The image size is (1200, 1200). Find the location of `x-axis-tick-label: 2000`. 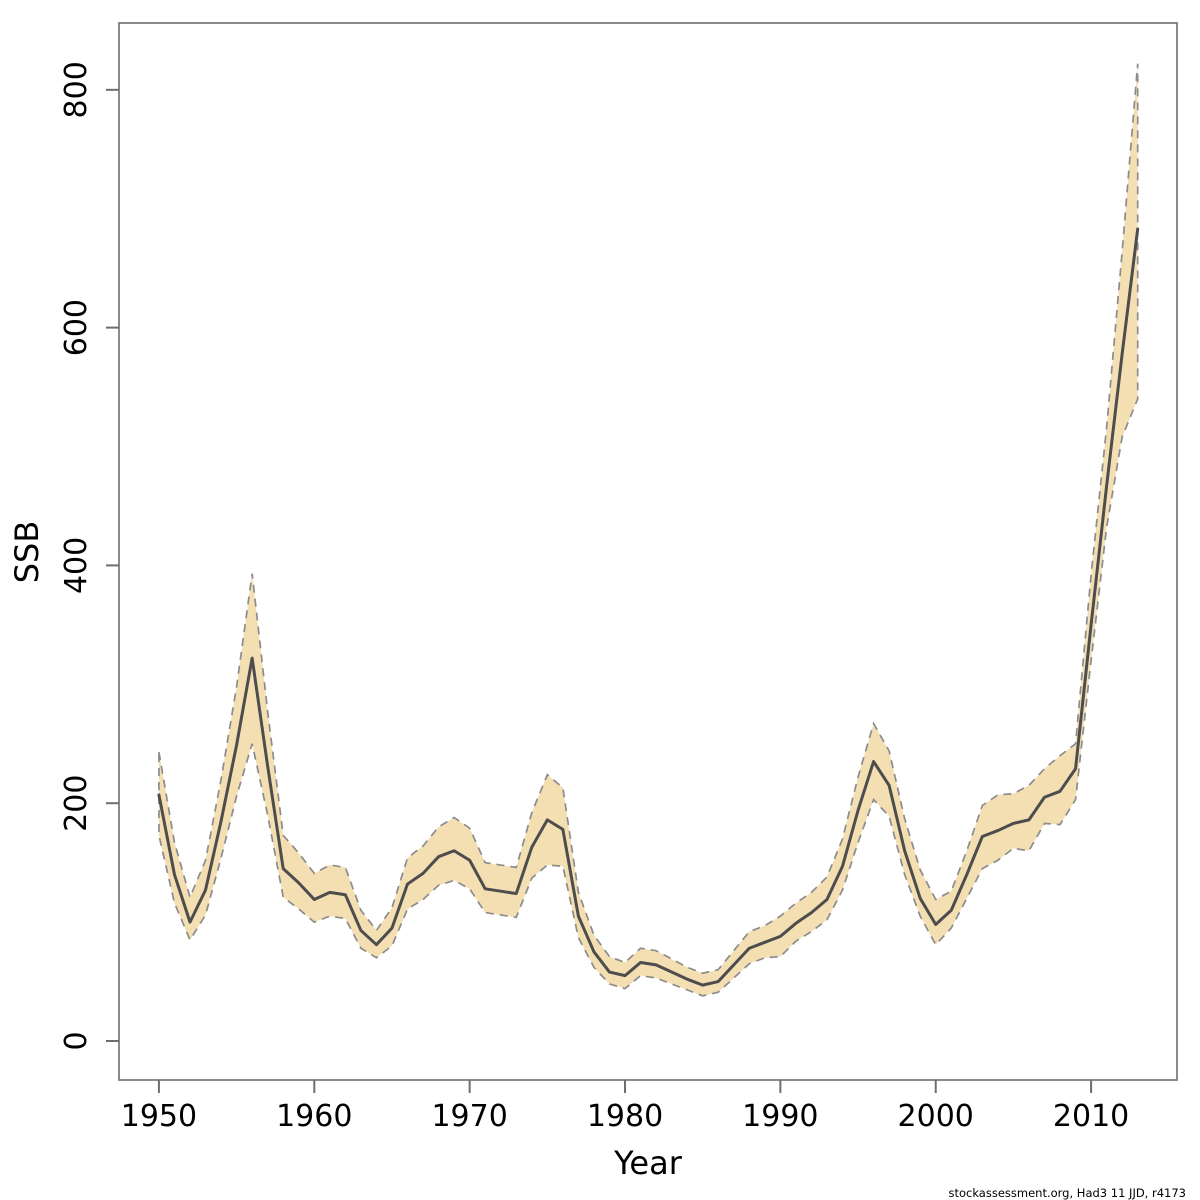

x-axis-tick-label: 2000 is located at coordinates (936, 1116).